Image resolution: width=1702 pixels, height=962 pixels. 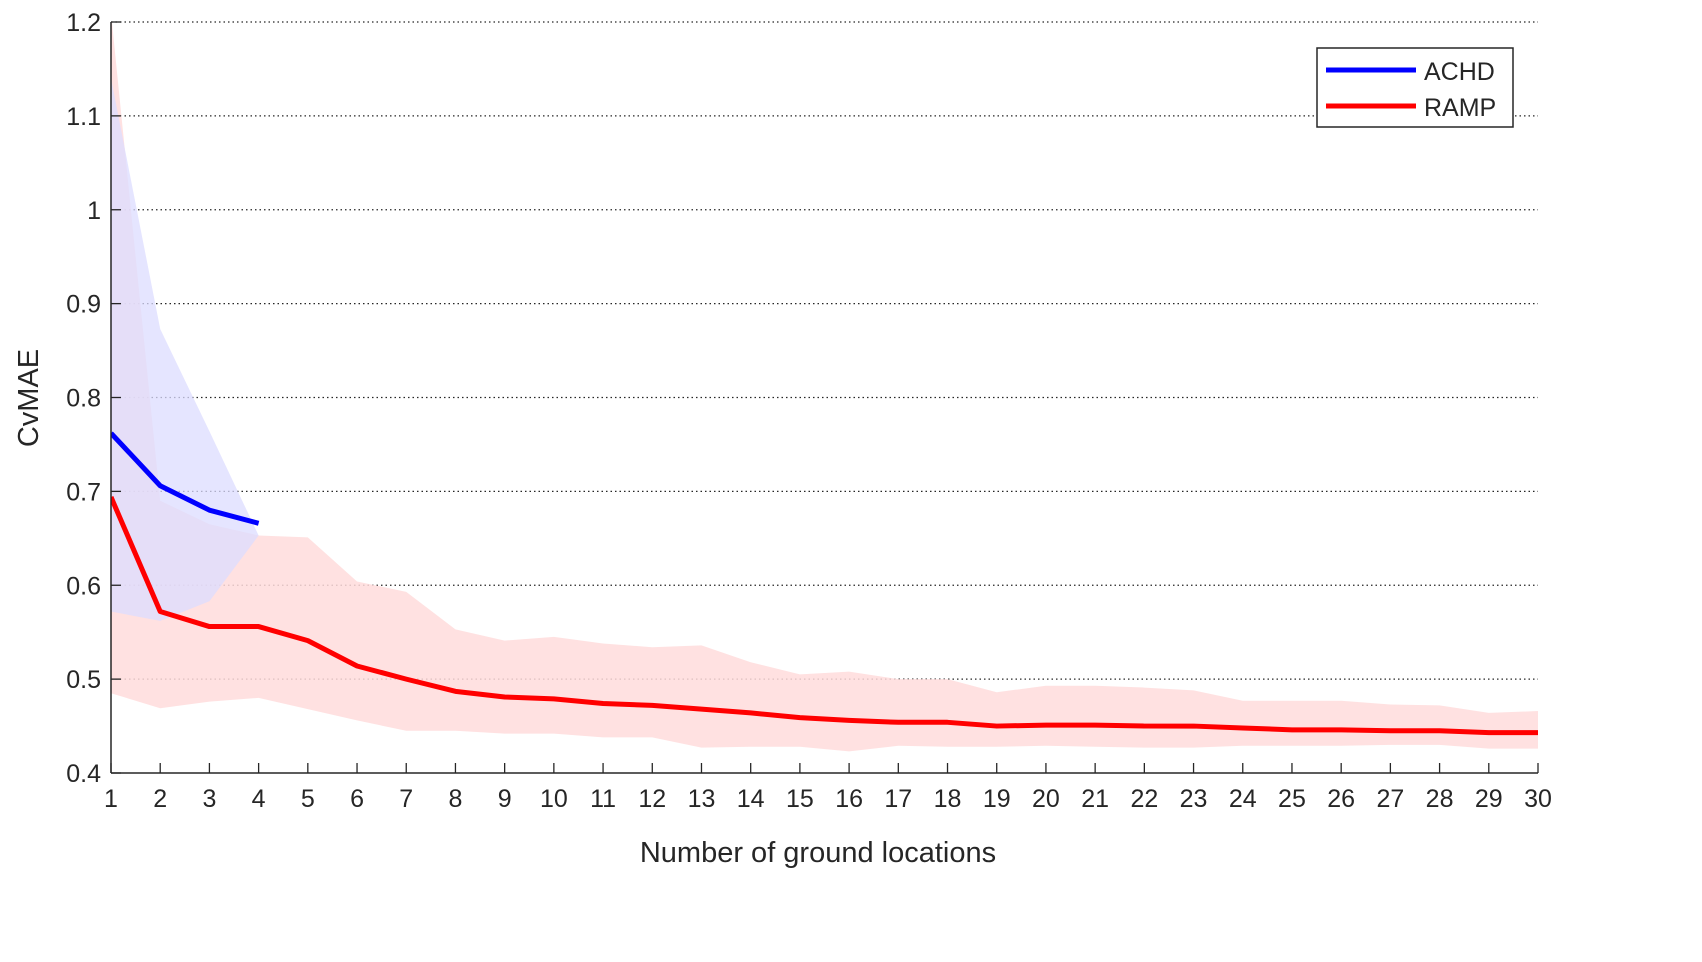 What do you see at coordinates (83, 305) in the screenshot?
I see `y-tick-label: 0.9` at bounding box center [83, 305].